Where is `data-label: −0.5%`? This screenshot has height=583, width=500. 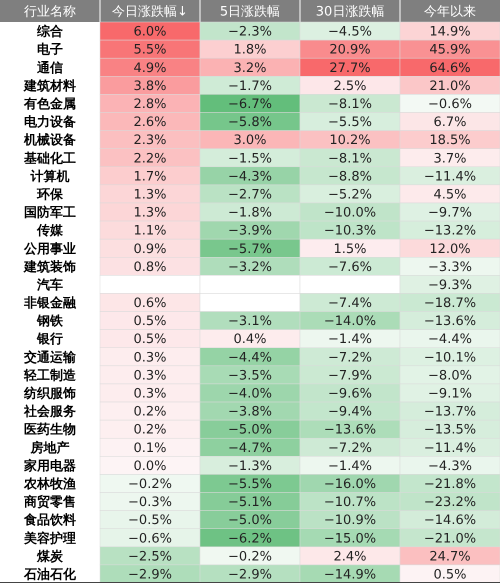
data-label: −0.5% is located at coordinates (150, 520).